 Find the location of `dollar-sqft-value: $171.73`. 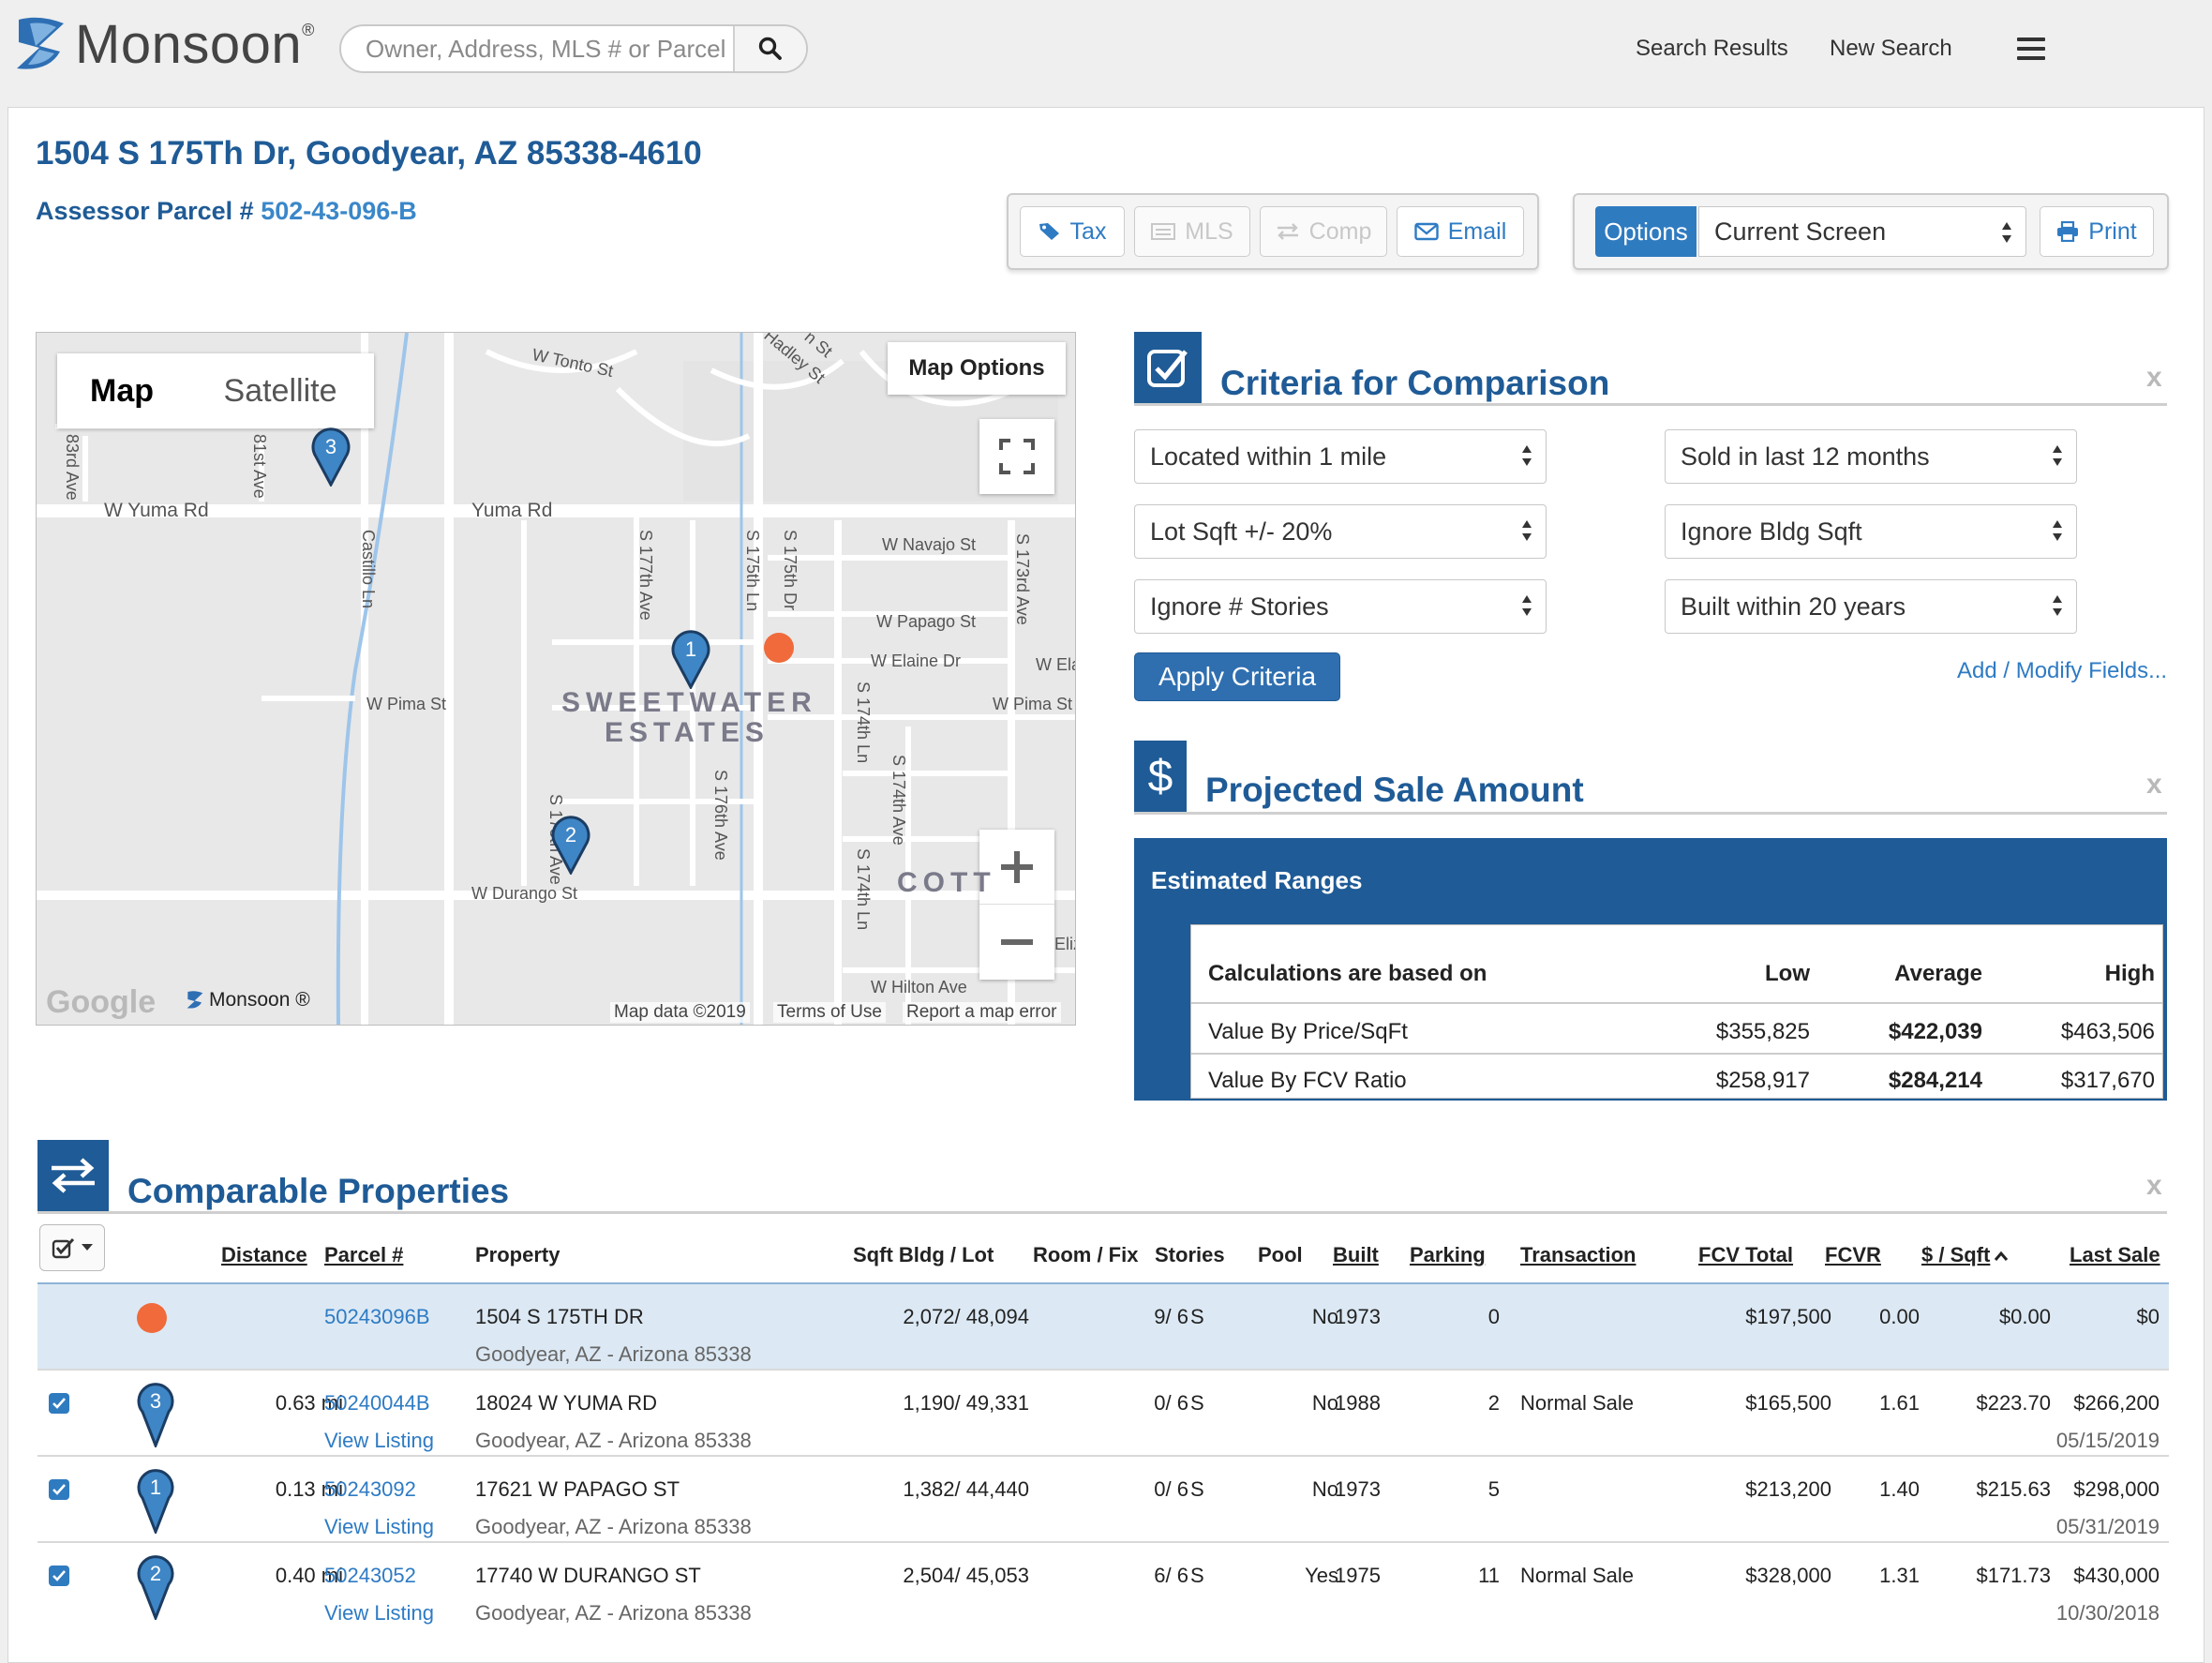

dollar-sqft-value: $171.73 is located at coordinates (2013, 1576).